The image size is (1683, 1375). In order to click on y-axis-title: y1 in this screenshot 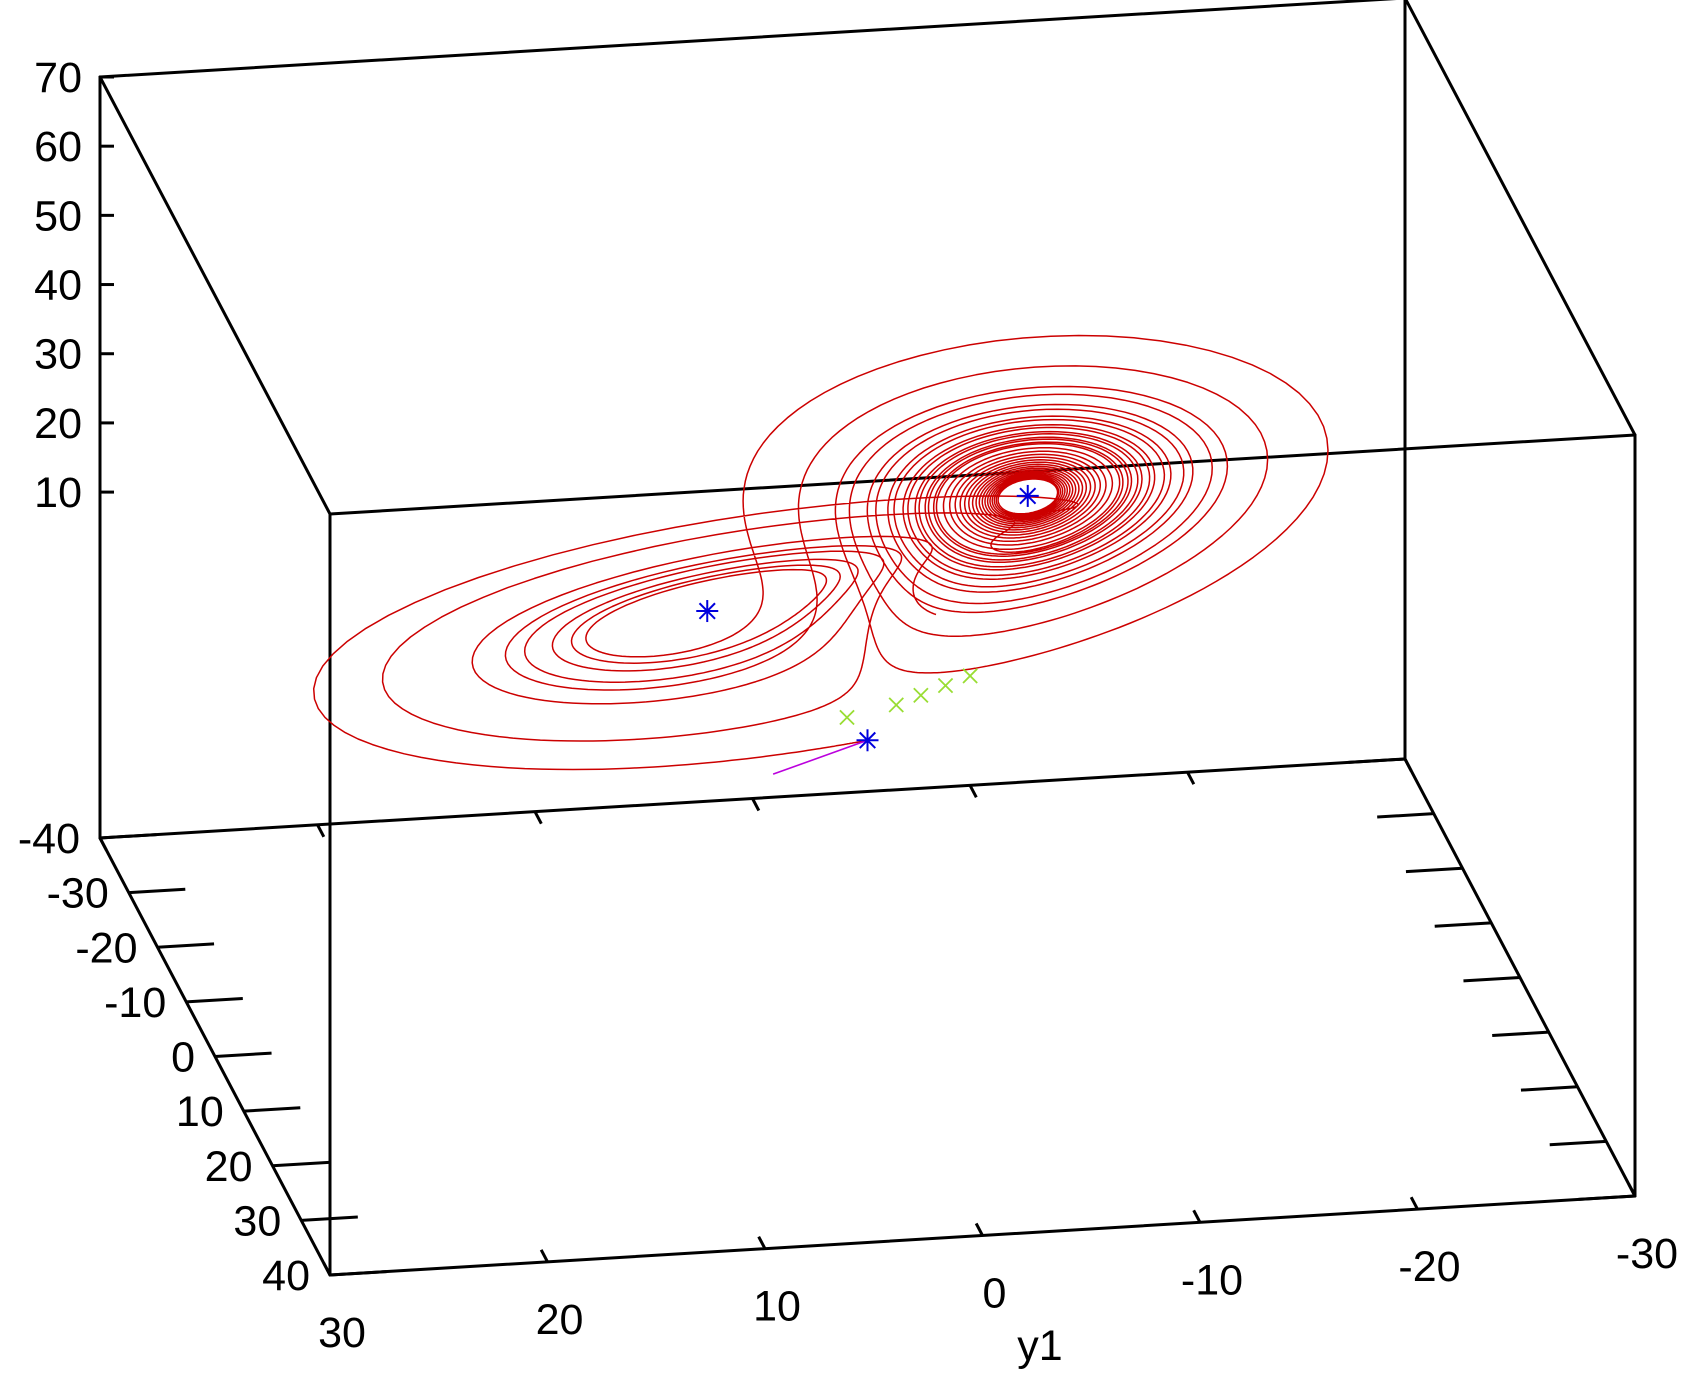, I will do `click(1039, 1346)`.